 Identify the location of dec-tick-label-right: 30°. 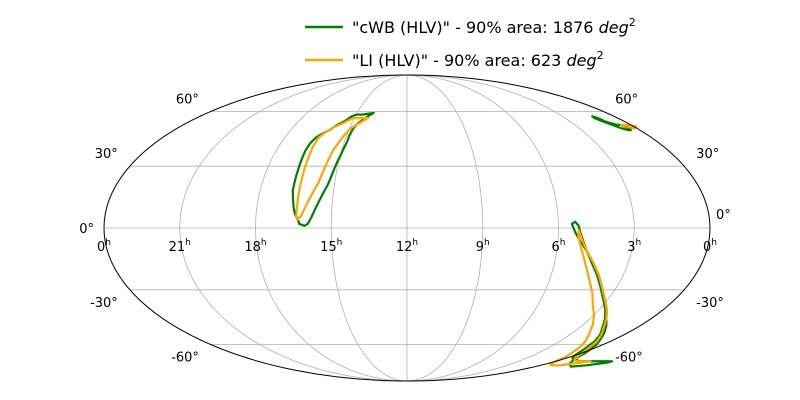
(707, 154).